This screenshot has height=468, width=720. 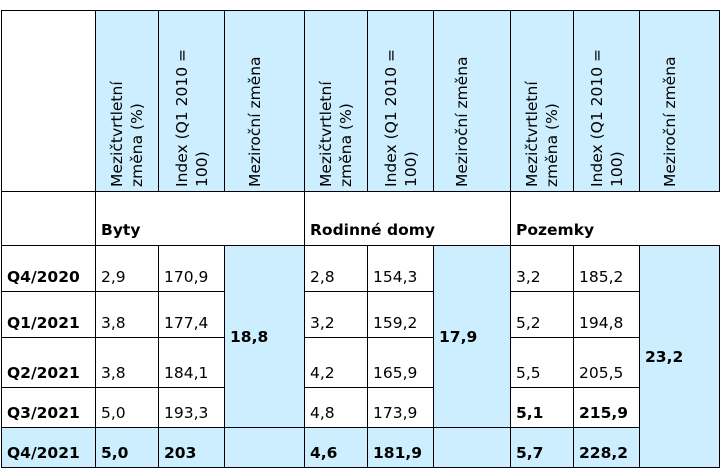 What do you see at coordinates (606, 407) in the screenshot?
I see `pozemky-index-cell: 215,9` at bounding box center [606, 407].